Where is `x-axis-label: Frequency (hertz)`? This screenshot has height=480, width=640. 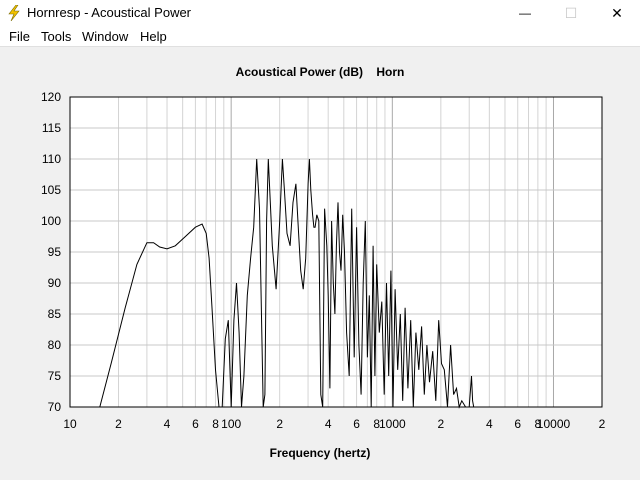 x-axis-label: Frequency (hertz) is located at coordinates (320, 453).